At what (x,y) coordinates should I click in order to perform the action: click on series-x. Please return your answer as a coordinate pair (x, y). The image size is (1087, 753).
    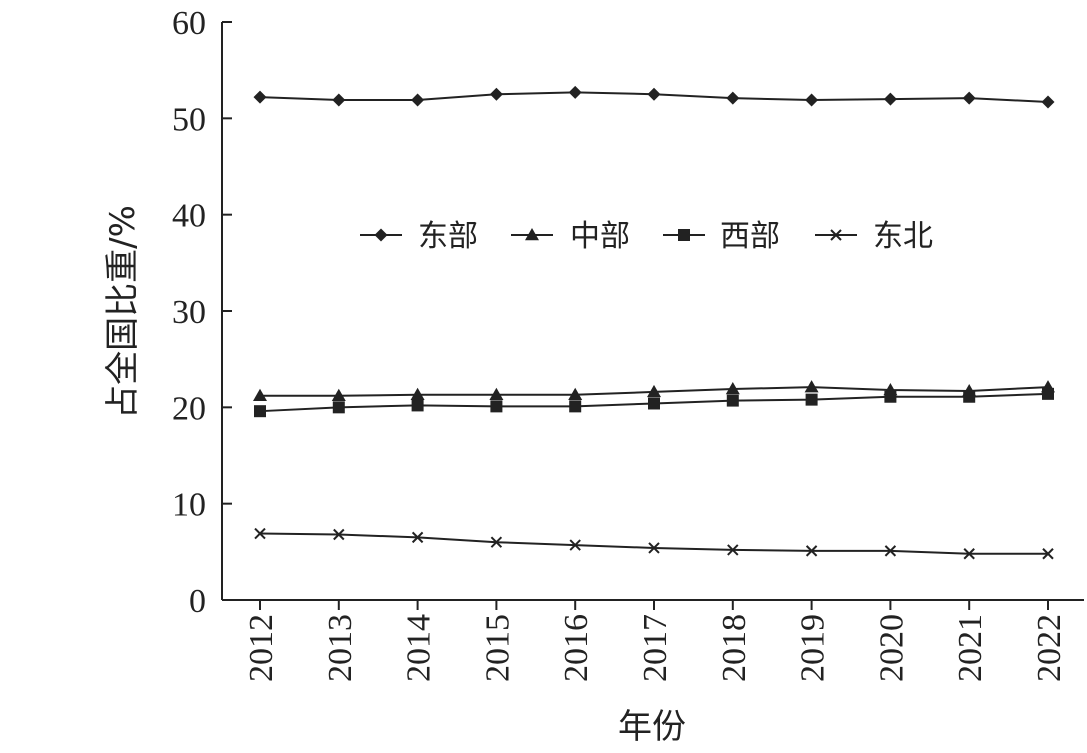
    Looking at the image, I should click on (654, 543).